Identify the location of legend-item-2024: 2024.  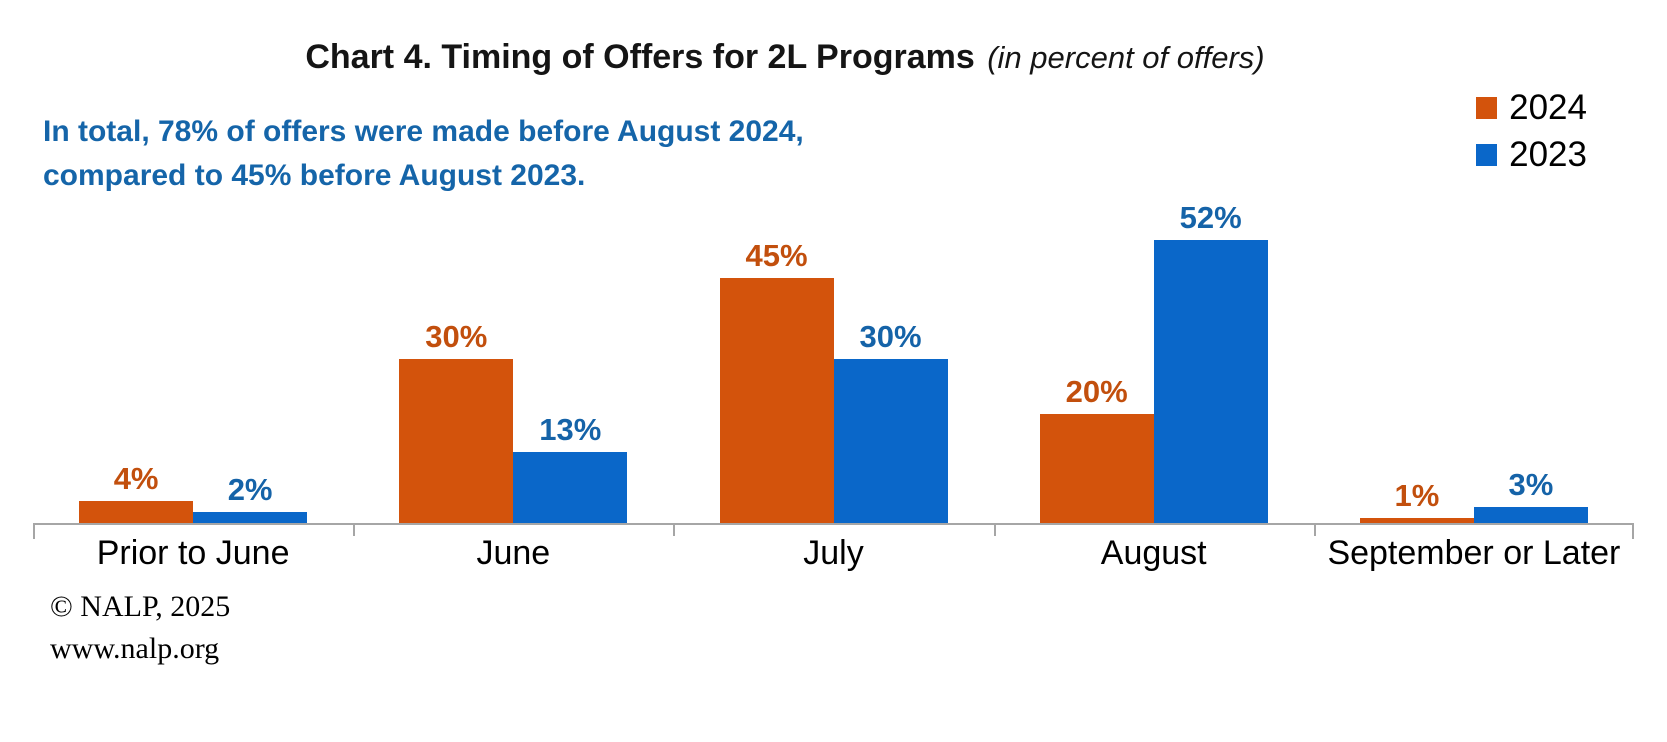
(1531, 107).